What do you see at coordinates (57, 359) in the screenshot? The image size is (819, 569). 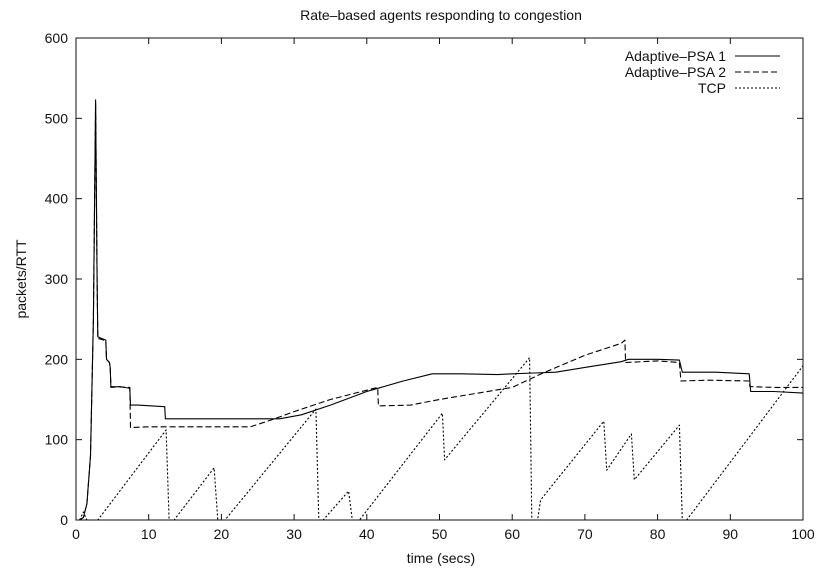 I see `y-tick-label: 200` at bounding box center [57, 359].